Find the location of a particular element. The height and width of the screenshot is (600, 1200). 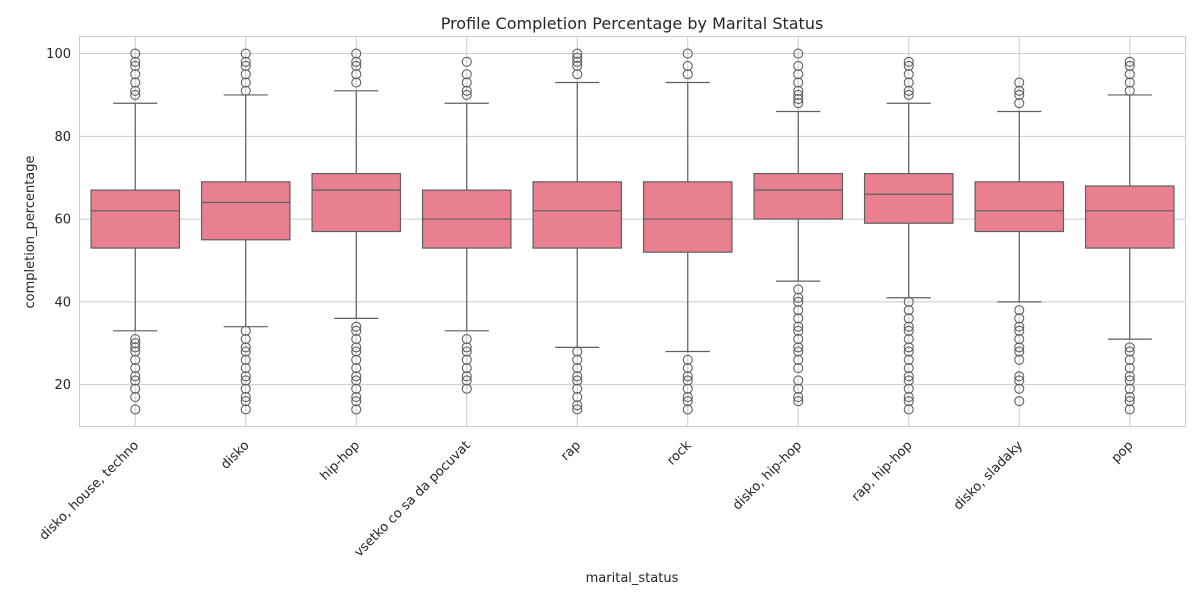

y-tick-label: 60 is located at coordinates (62, 220).